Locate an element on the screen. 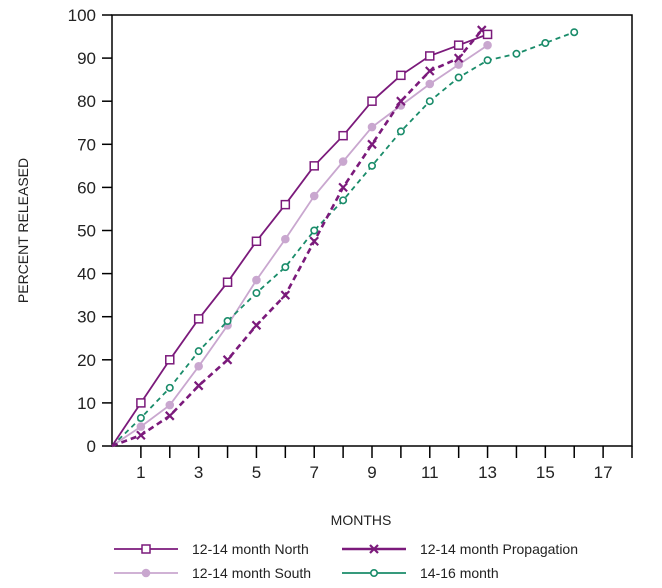 This screenshot has height=588, width=662. legend-item: 12-14 month South is located at coordinates (212, 573).